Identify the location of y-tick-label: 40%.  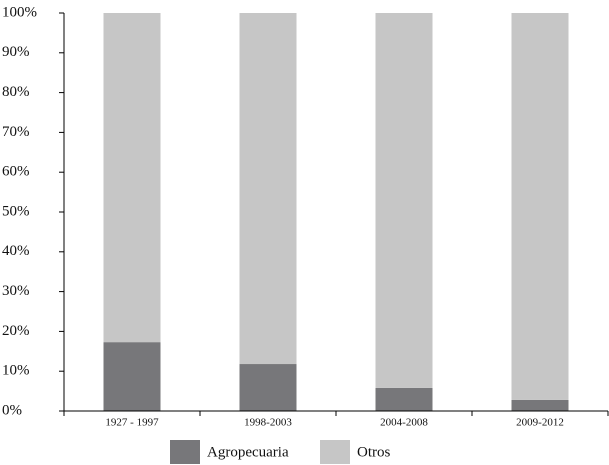
(16, 251).